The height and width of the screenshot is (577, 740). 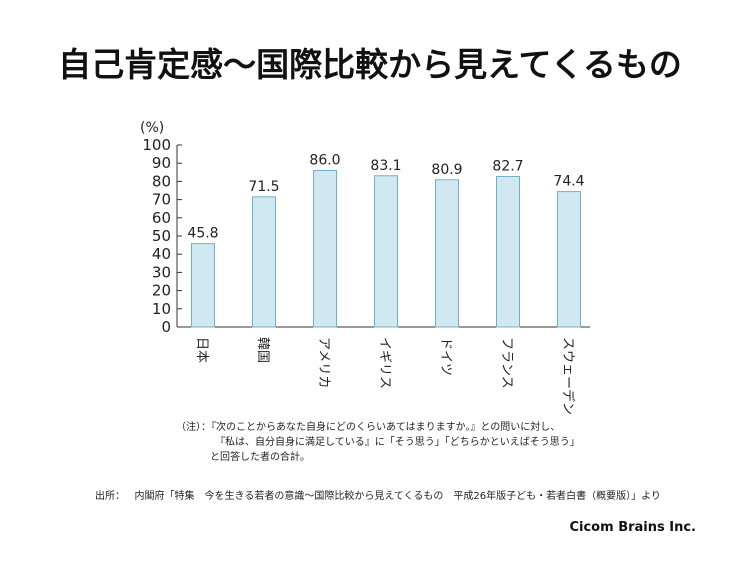 I want to click on y-tick-label: 50, so click(x=161, y=236).